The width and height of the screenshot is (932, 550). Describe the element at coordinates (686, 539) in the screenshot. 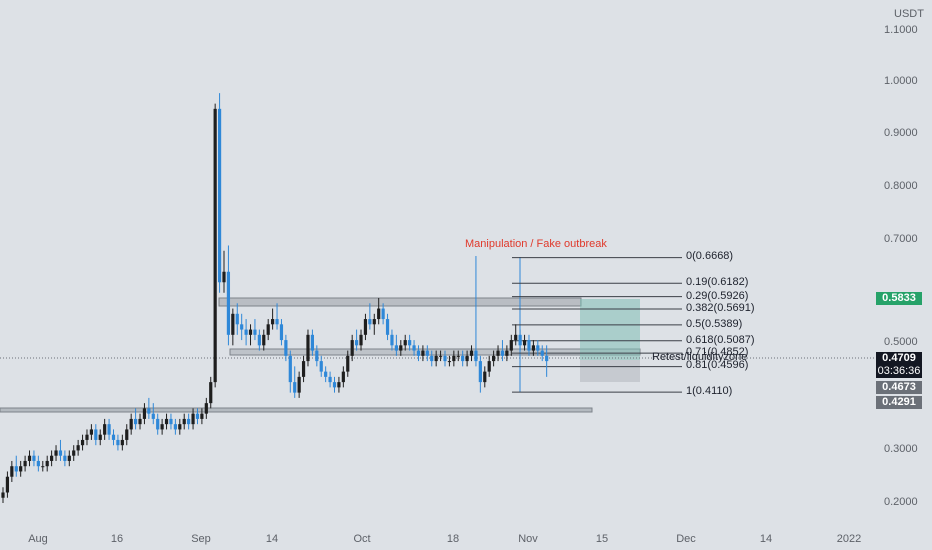

I see `time-tick: Dec` at that location.